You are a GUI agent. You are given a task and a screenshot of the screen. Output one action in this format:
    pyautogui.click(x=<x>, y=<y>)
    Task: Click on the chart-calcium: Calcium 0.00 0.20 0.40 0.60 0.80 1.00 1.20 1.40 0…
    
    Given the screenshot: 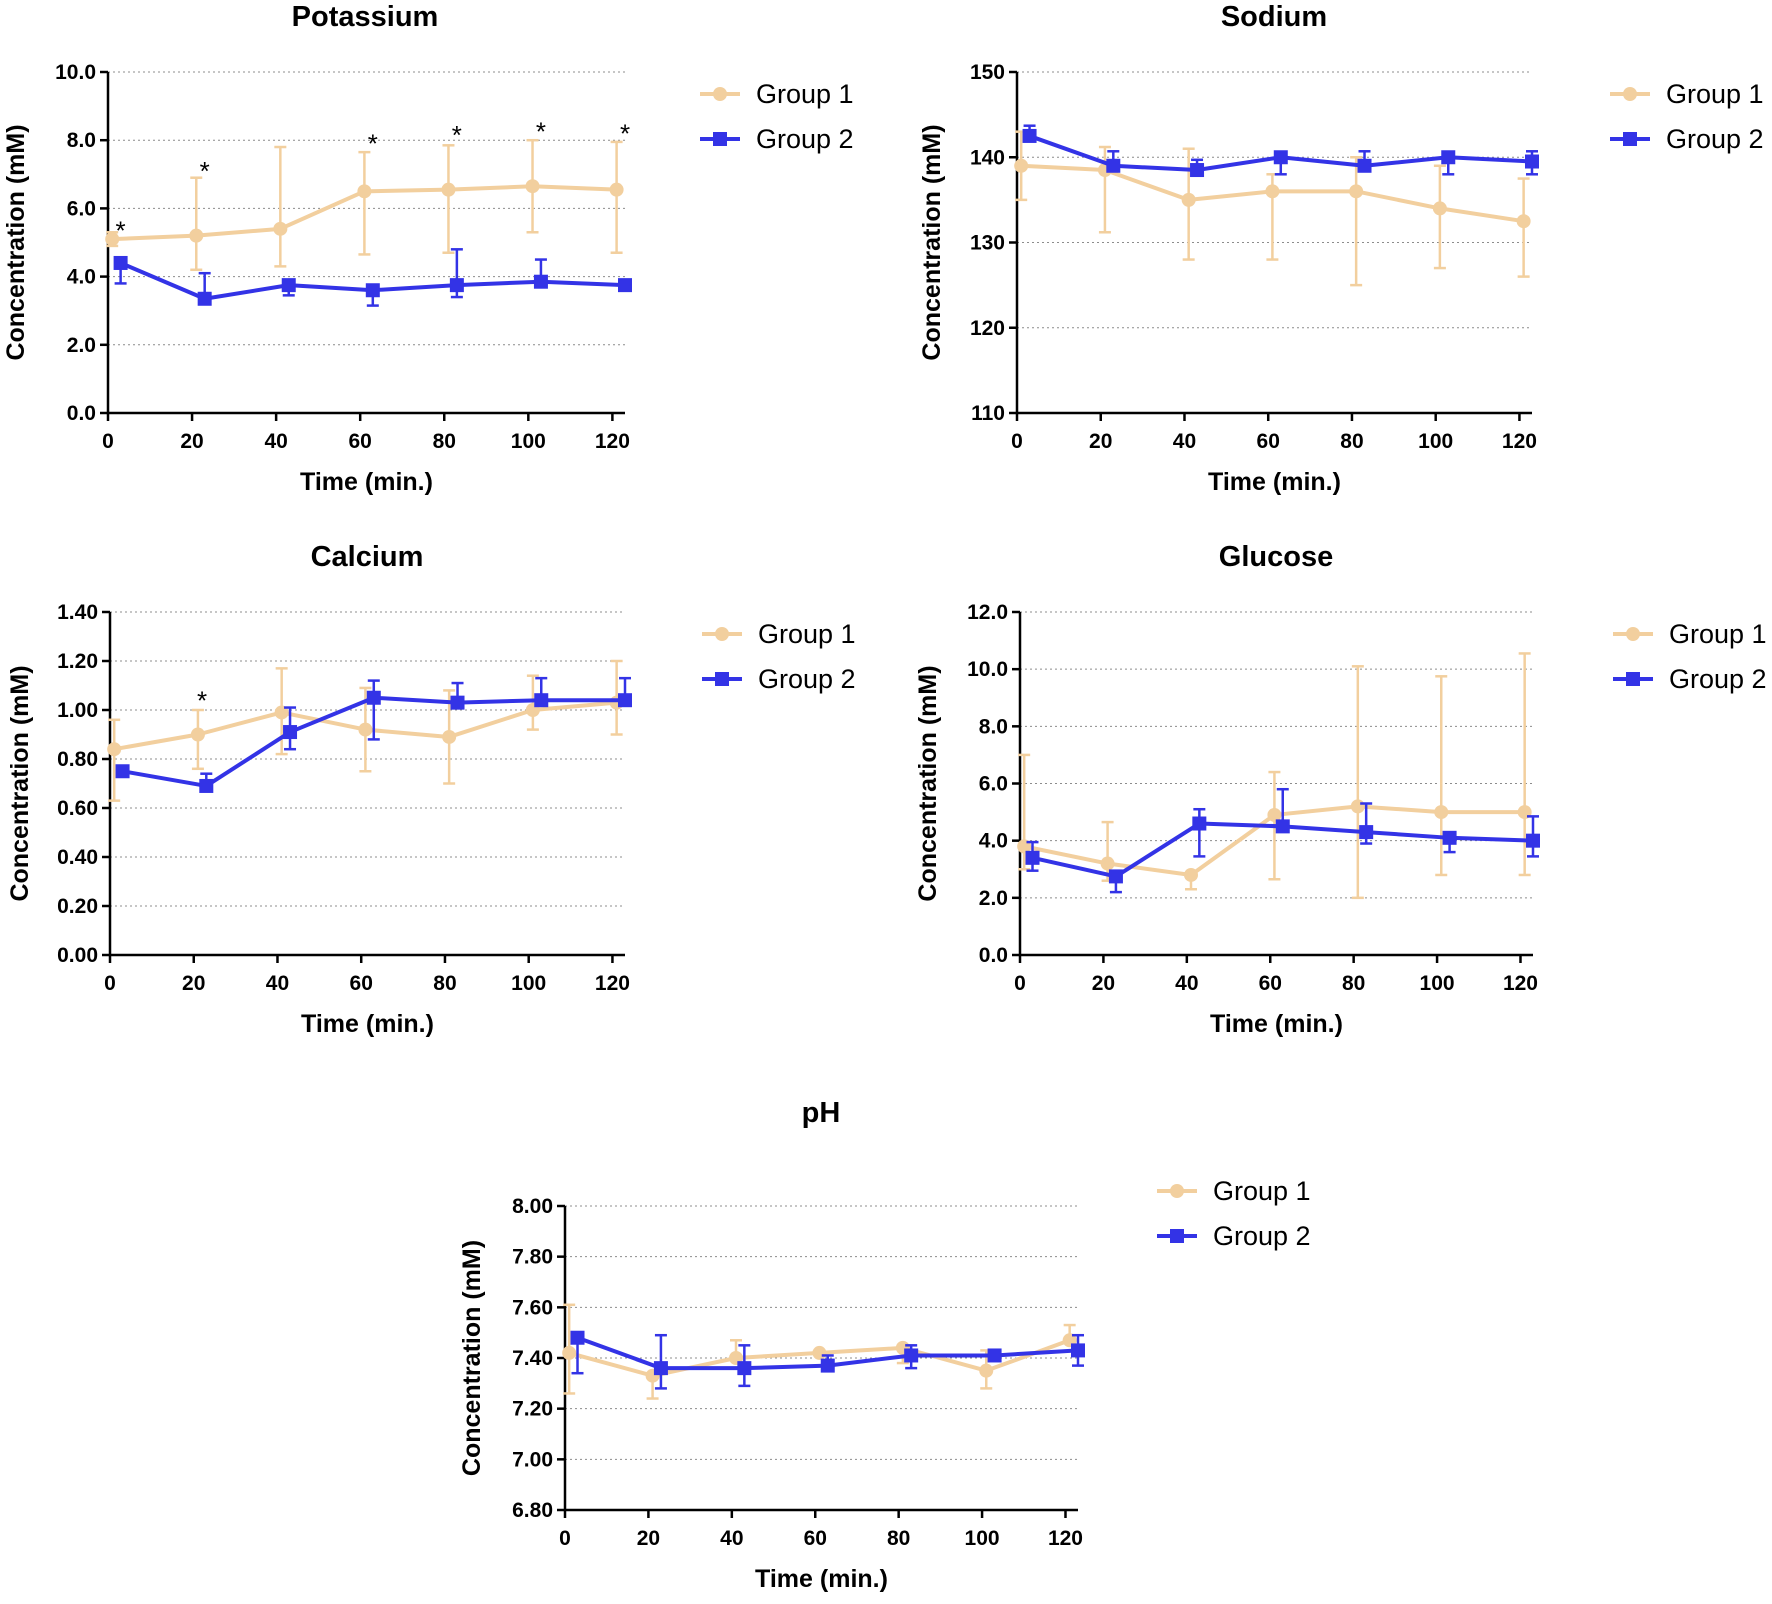 What is the action you would take?
    pyautogui.click(x=431, y=789)
    